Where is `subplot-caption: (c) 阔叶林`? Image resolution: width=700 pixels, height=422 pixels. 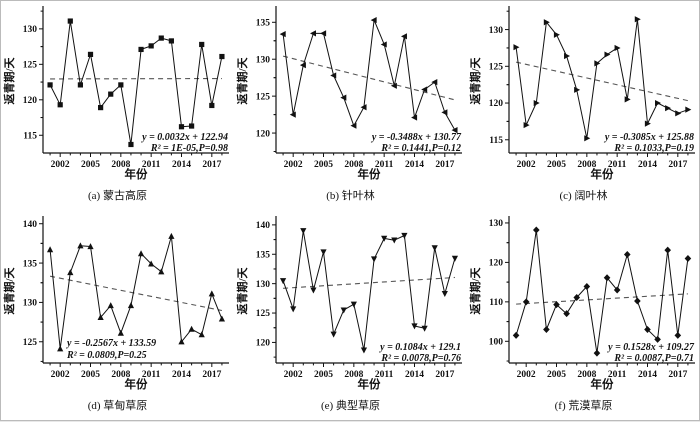 subplot-caption: (c) 阔叶林 is located at coordinates (583, 196).